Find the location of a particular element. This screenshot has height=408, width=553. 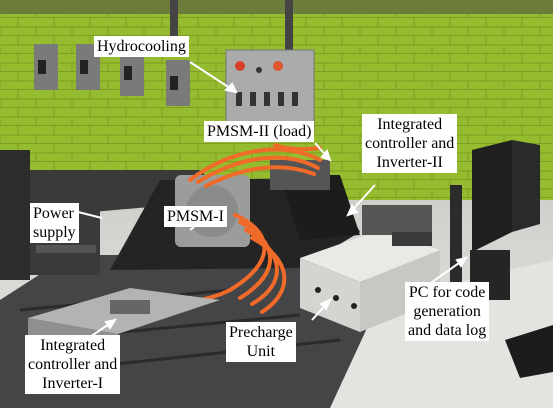

pmsm-i-label: PMSM-I is located at coordinates (195, 216).